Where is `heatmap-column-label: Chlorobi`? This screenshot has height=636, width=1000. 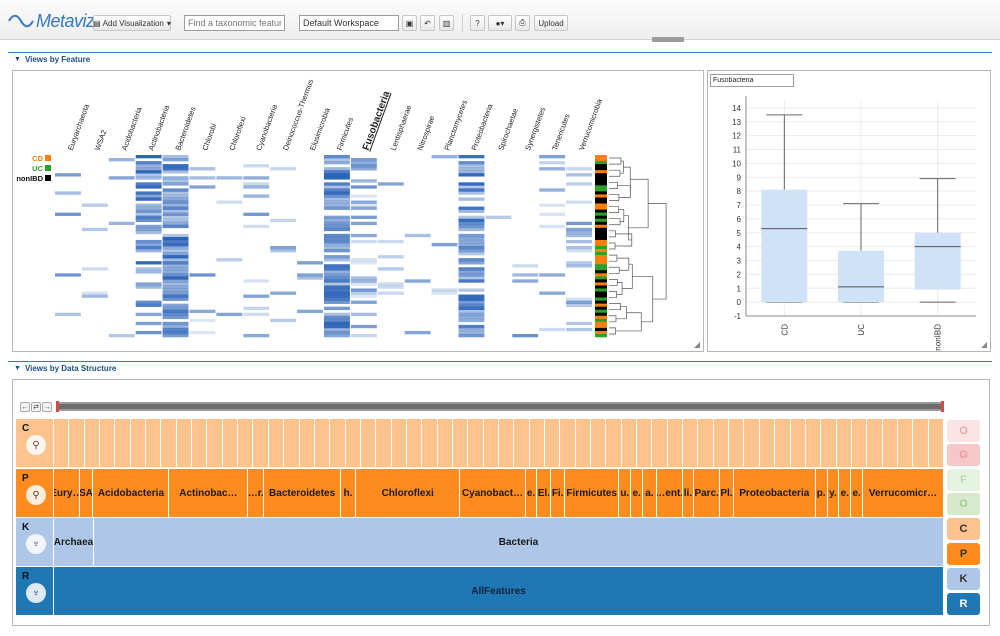
heatmap-column-label: Chlorobi is located at coordinates (209, 137).